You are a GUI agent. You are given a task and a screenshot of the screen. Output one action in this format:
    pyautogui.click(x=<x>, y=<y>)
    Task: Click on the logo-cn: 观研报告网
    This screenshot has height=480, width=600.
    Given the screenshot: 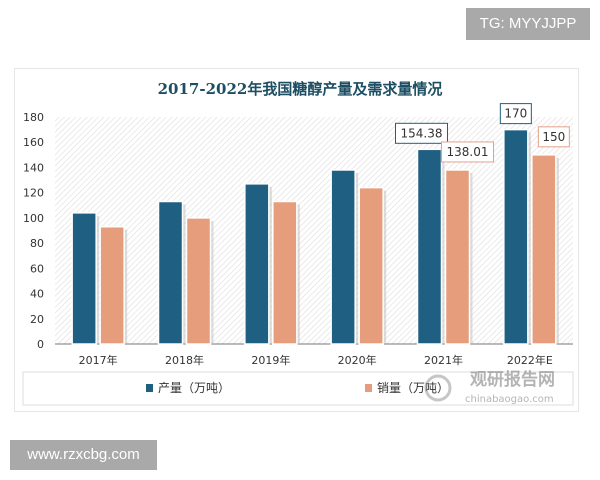 What is the action you would take?
    pyautogui.click(x=512, y=379)
    